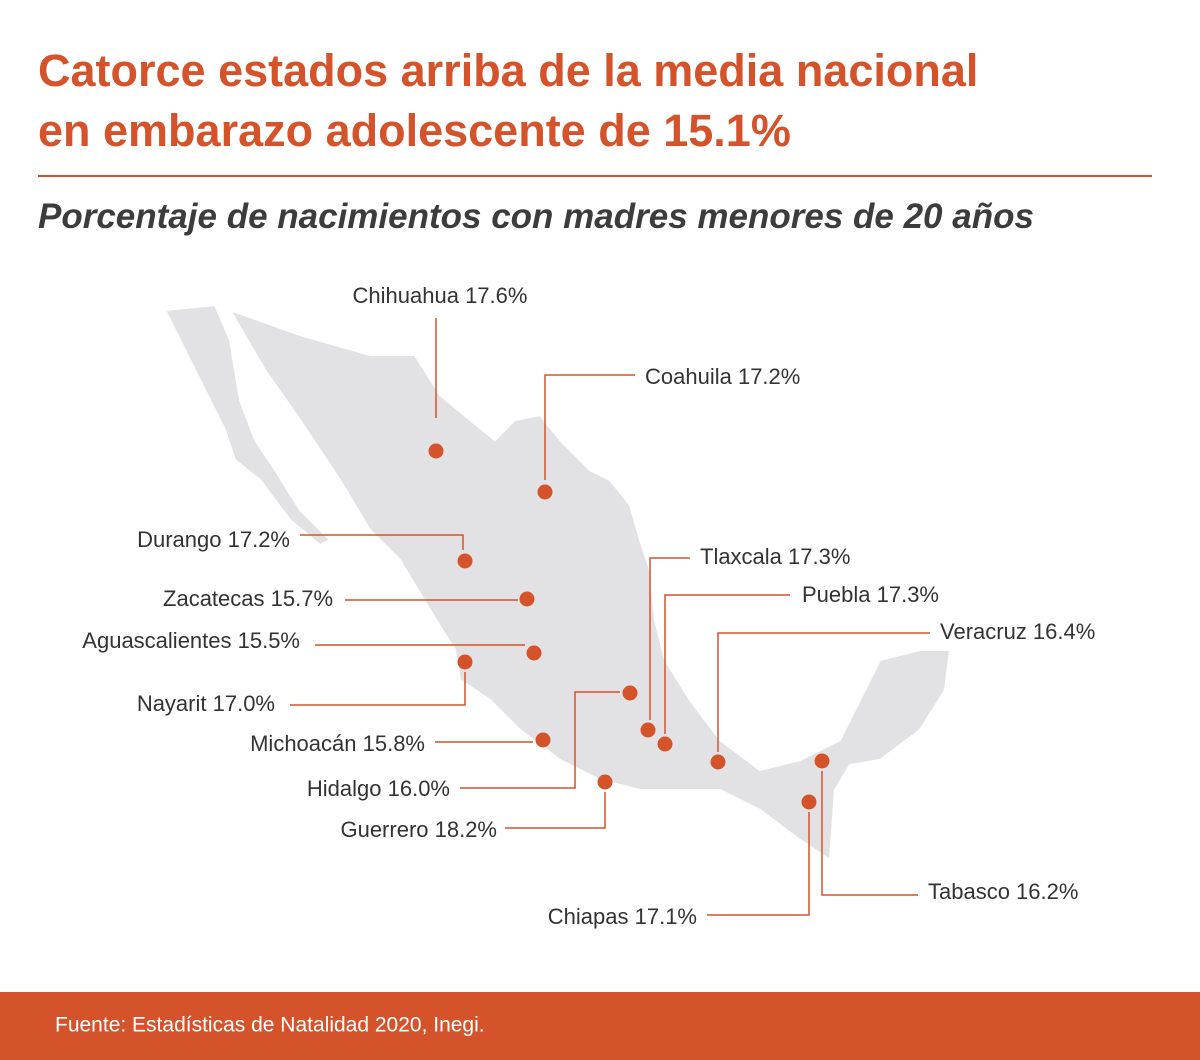 This screenshot has height=1060, width=1200. Describe the element at coordinates (206, 703) in the screenshot. I see `state-label: Nayarit 17.0%` at that location.